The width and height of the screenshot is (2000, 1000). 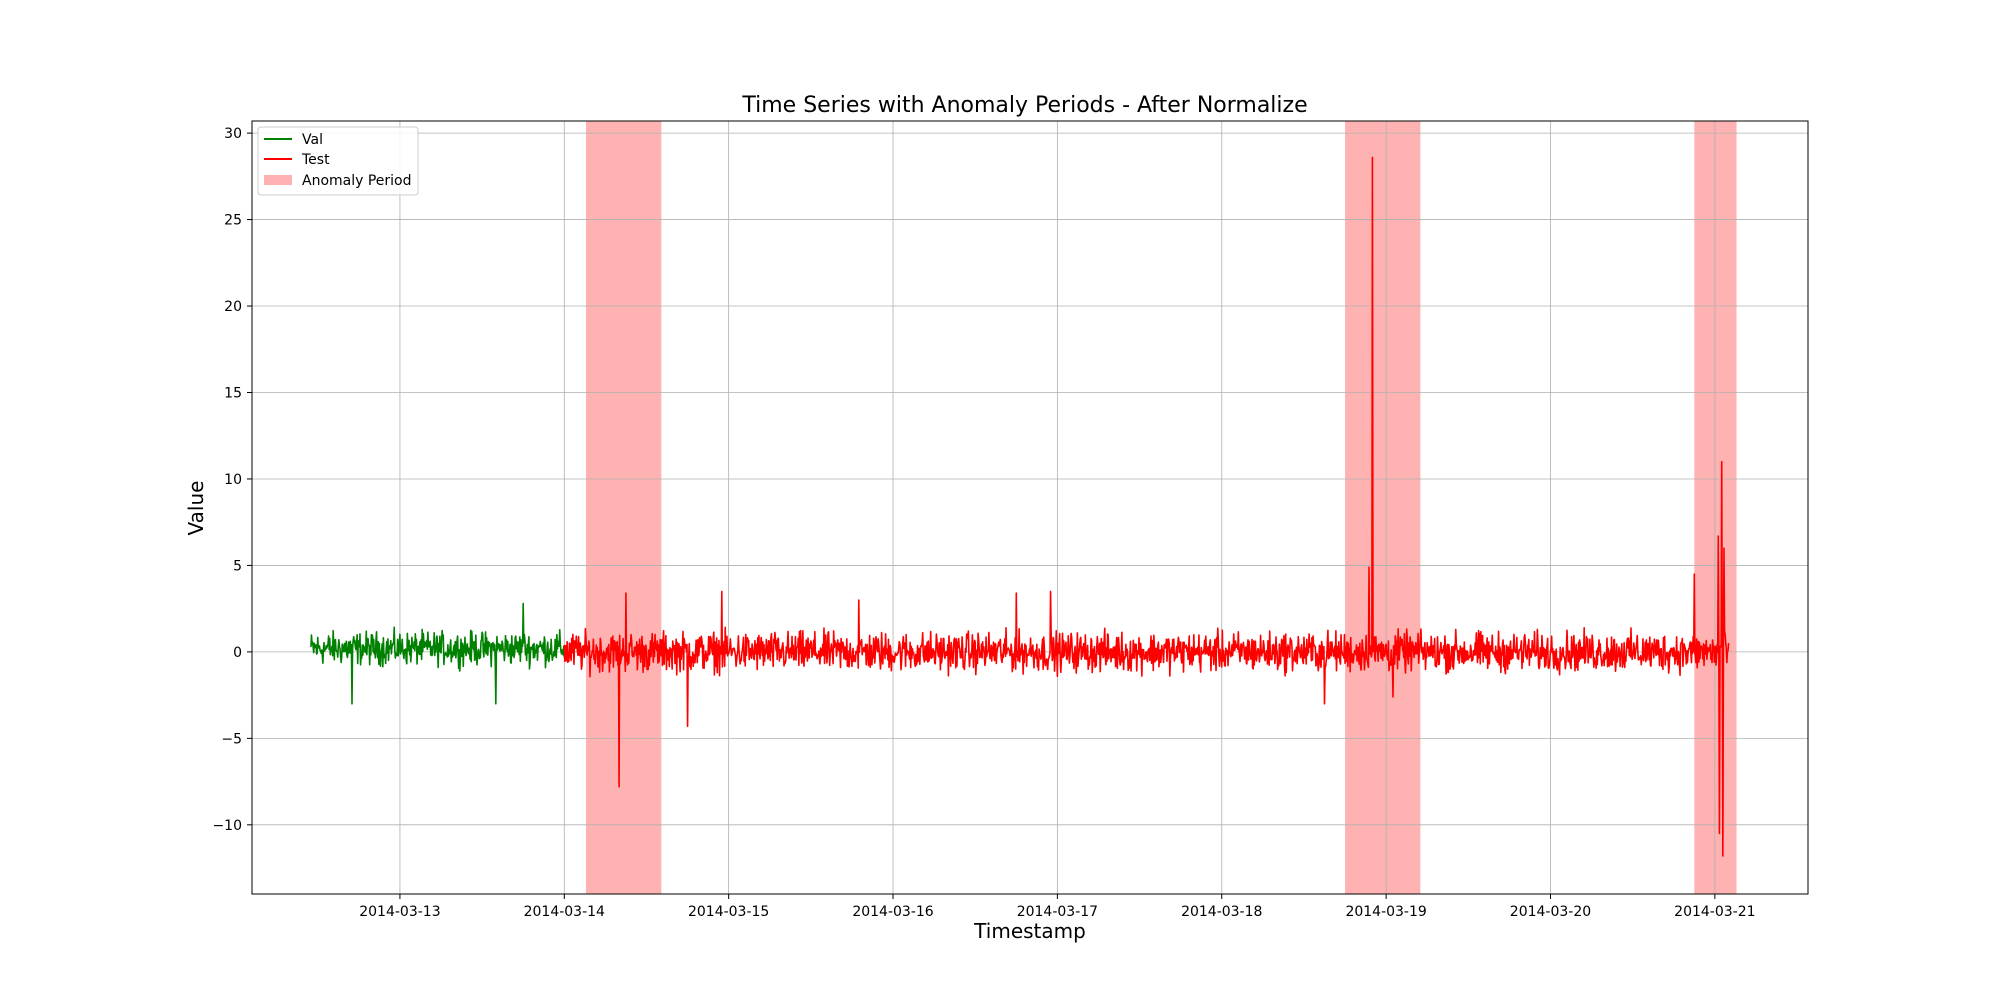 I want to click on legend-anomaly-swatch, so click(x=278, y=180).